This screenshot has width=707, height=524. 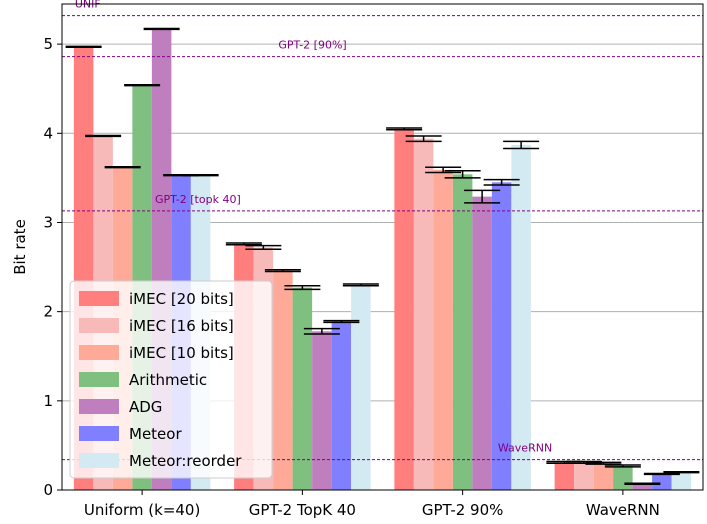 I want to click on legend-box, so click(x=171, y=379).